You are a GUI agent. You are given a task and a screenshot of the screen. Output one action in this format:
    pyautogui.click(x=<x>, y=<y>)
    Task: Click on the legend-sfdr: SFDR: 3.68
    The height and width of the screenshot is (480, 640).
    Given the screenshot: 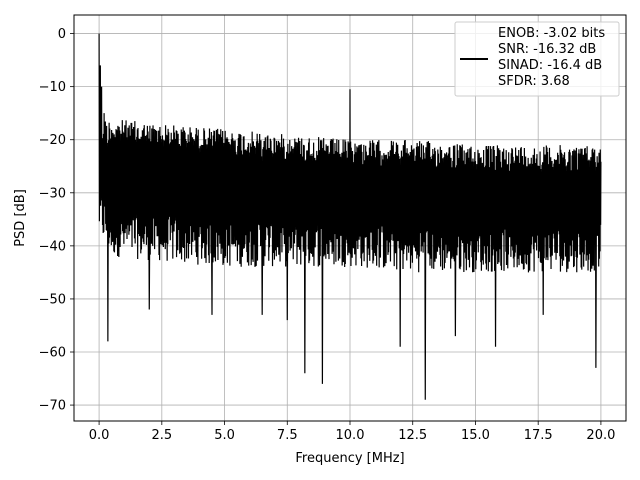 What is the action you would take?
    pyautogui.click(x=534, y=81)
    